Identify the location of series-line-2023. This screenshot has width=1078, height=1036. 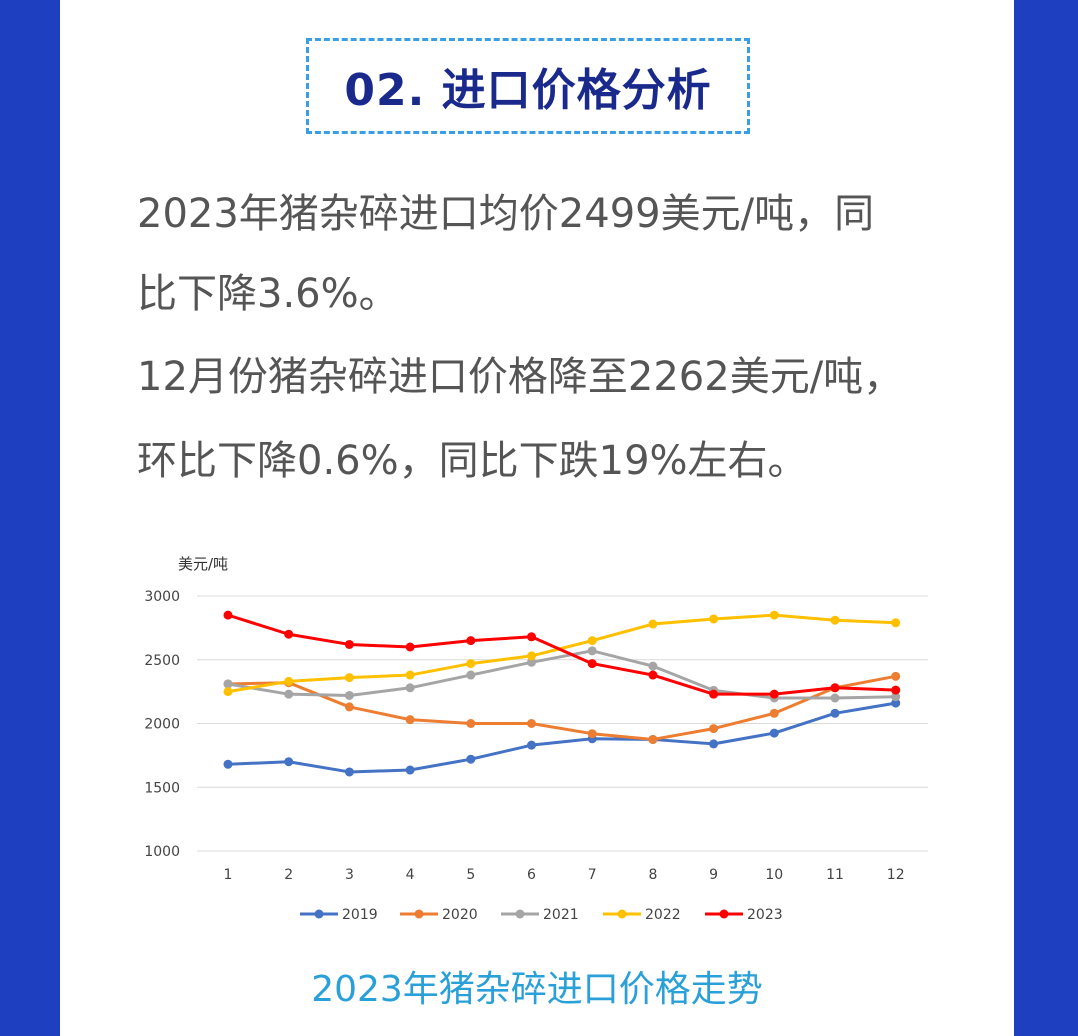
(561, 654).